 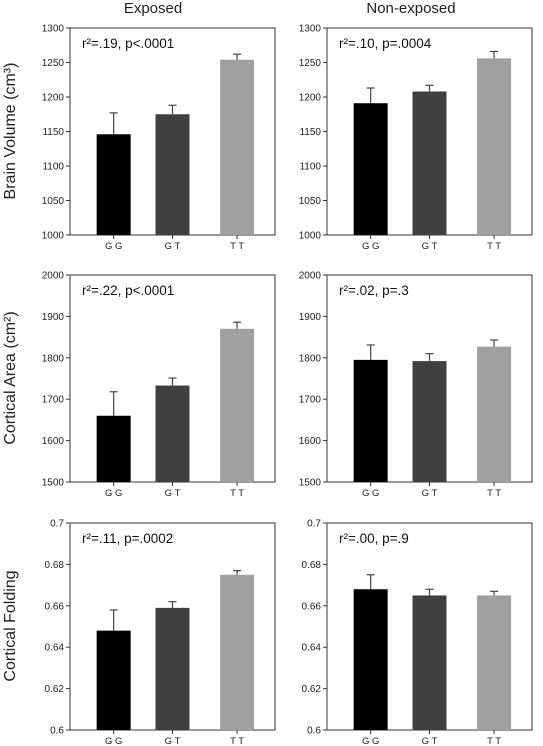 What do you see at coordinates (10, 625) in the screenshot?
I see `row-label-cortical-folding: Cortical Folding` at bounding box center [10, 625].